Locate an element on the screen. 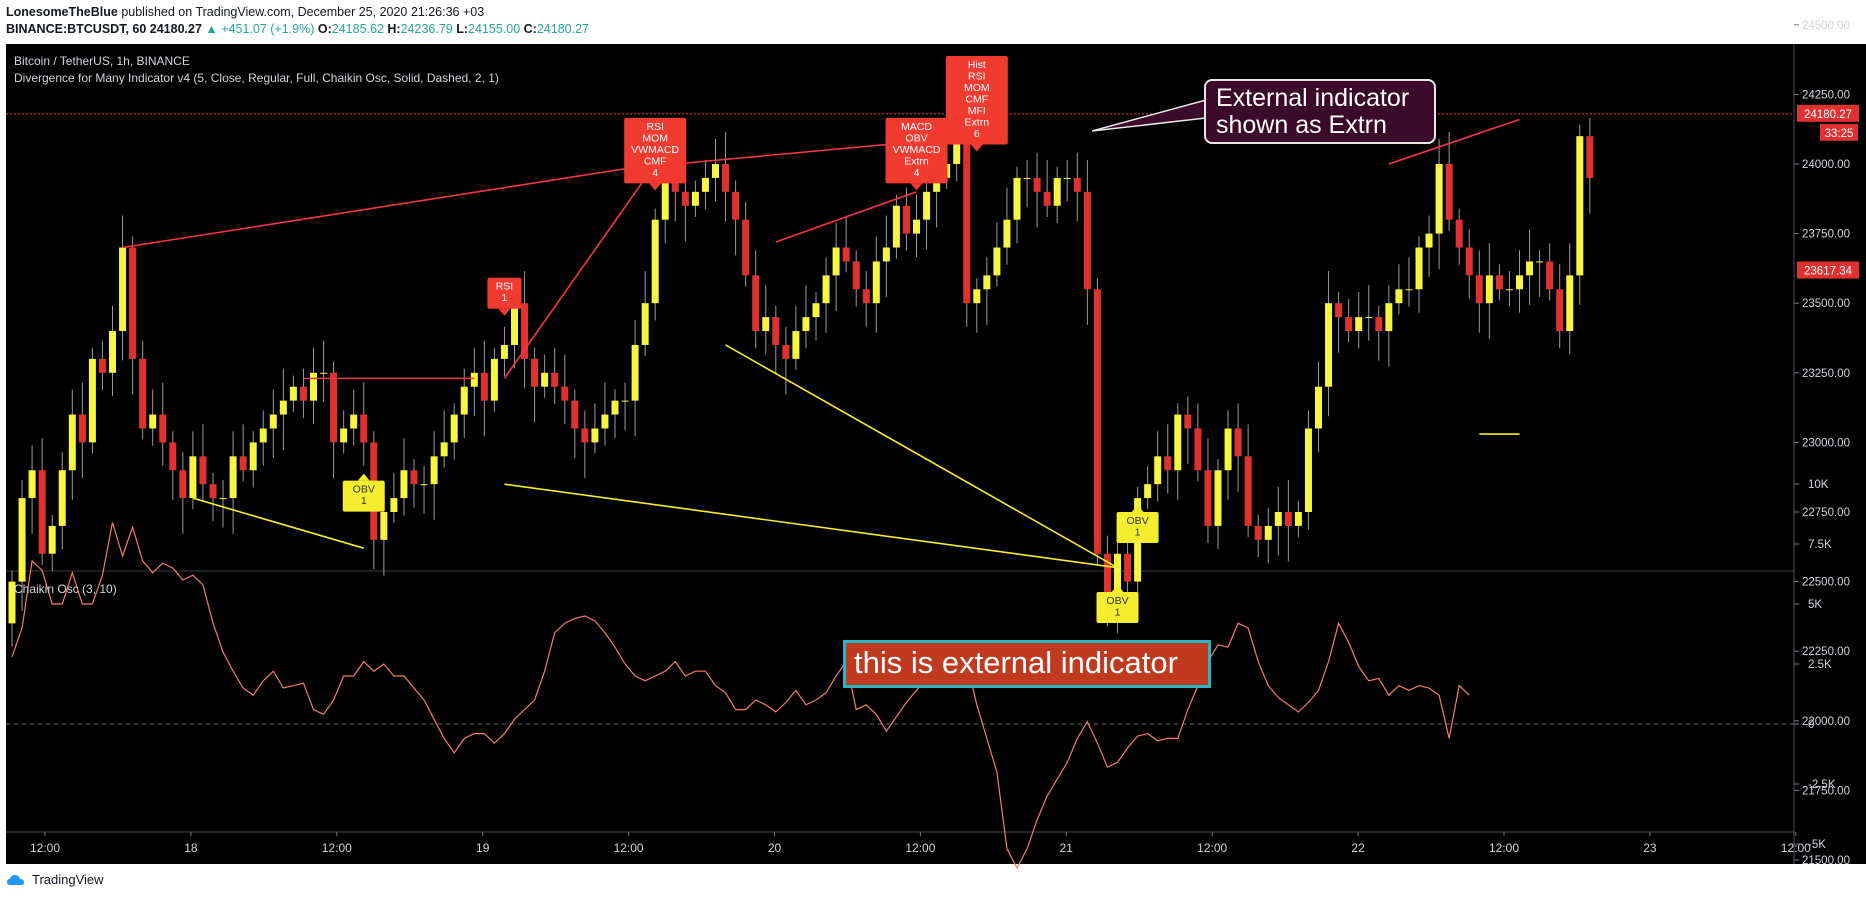 The width and height of the screenshot is (1866, 898). high-value: 24236.79 is located at coordinates (426, 29).